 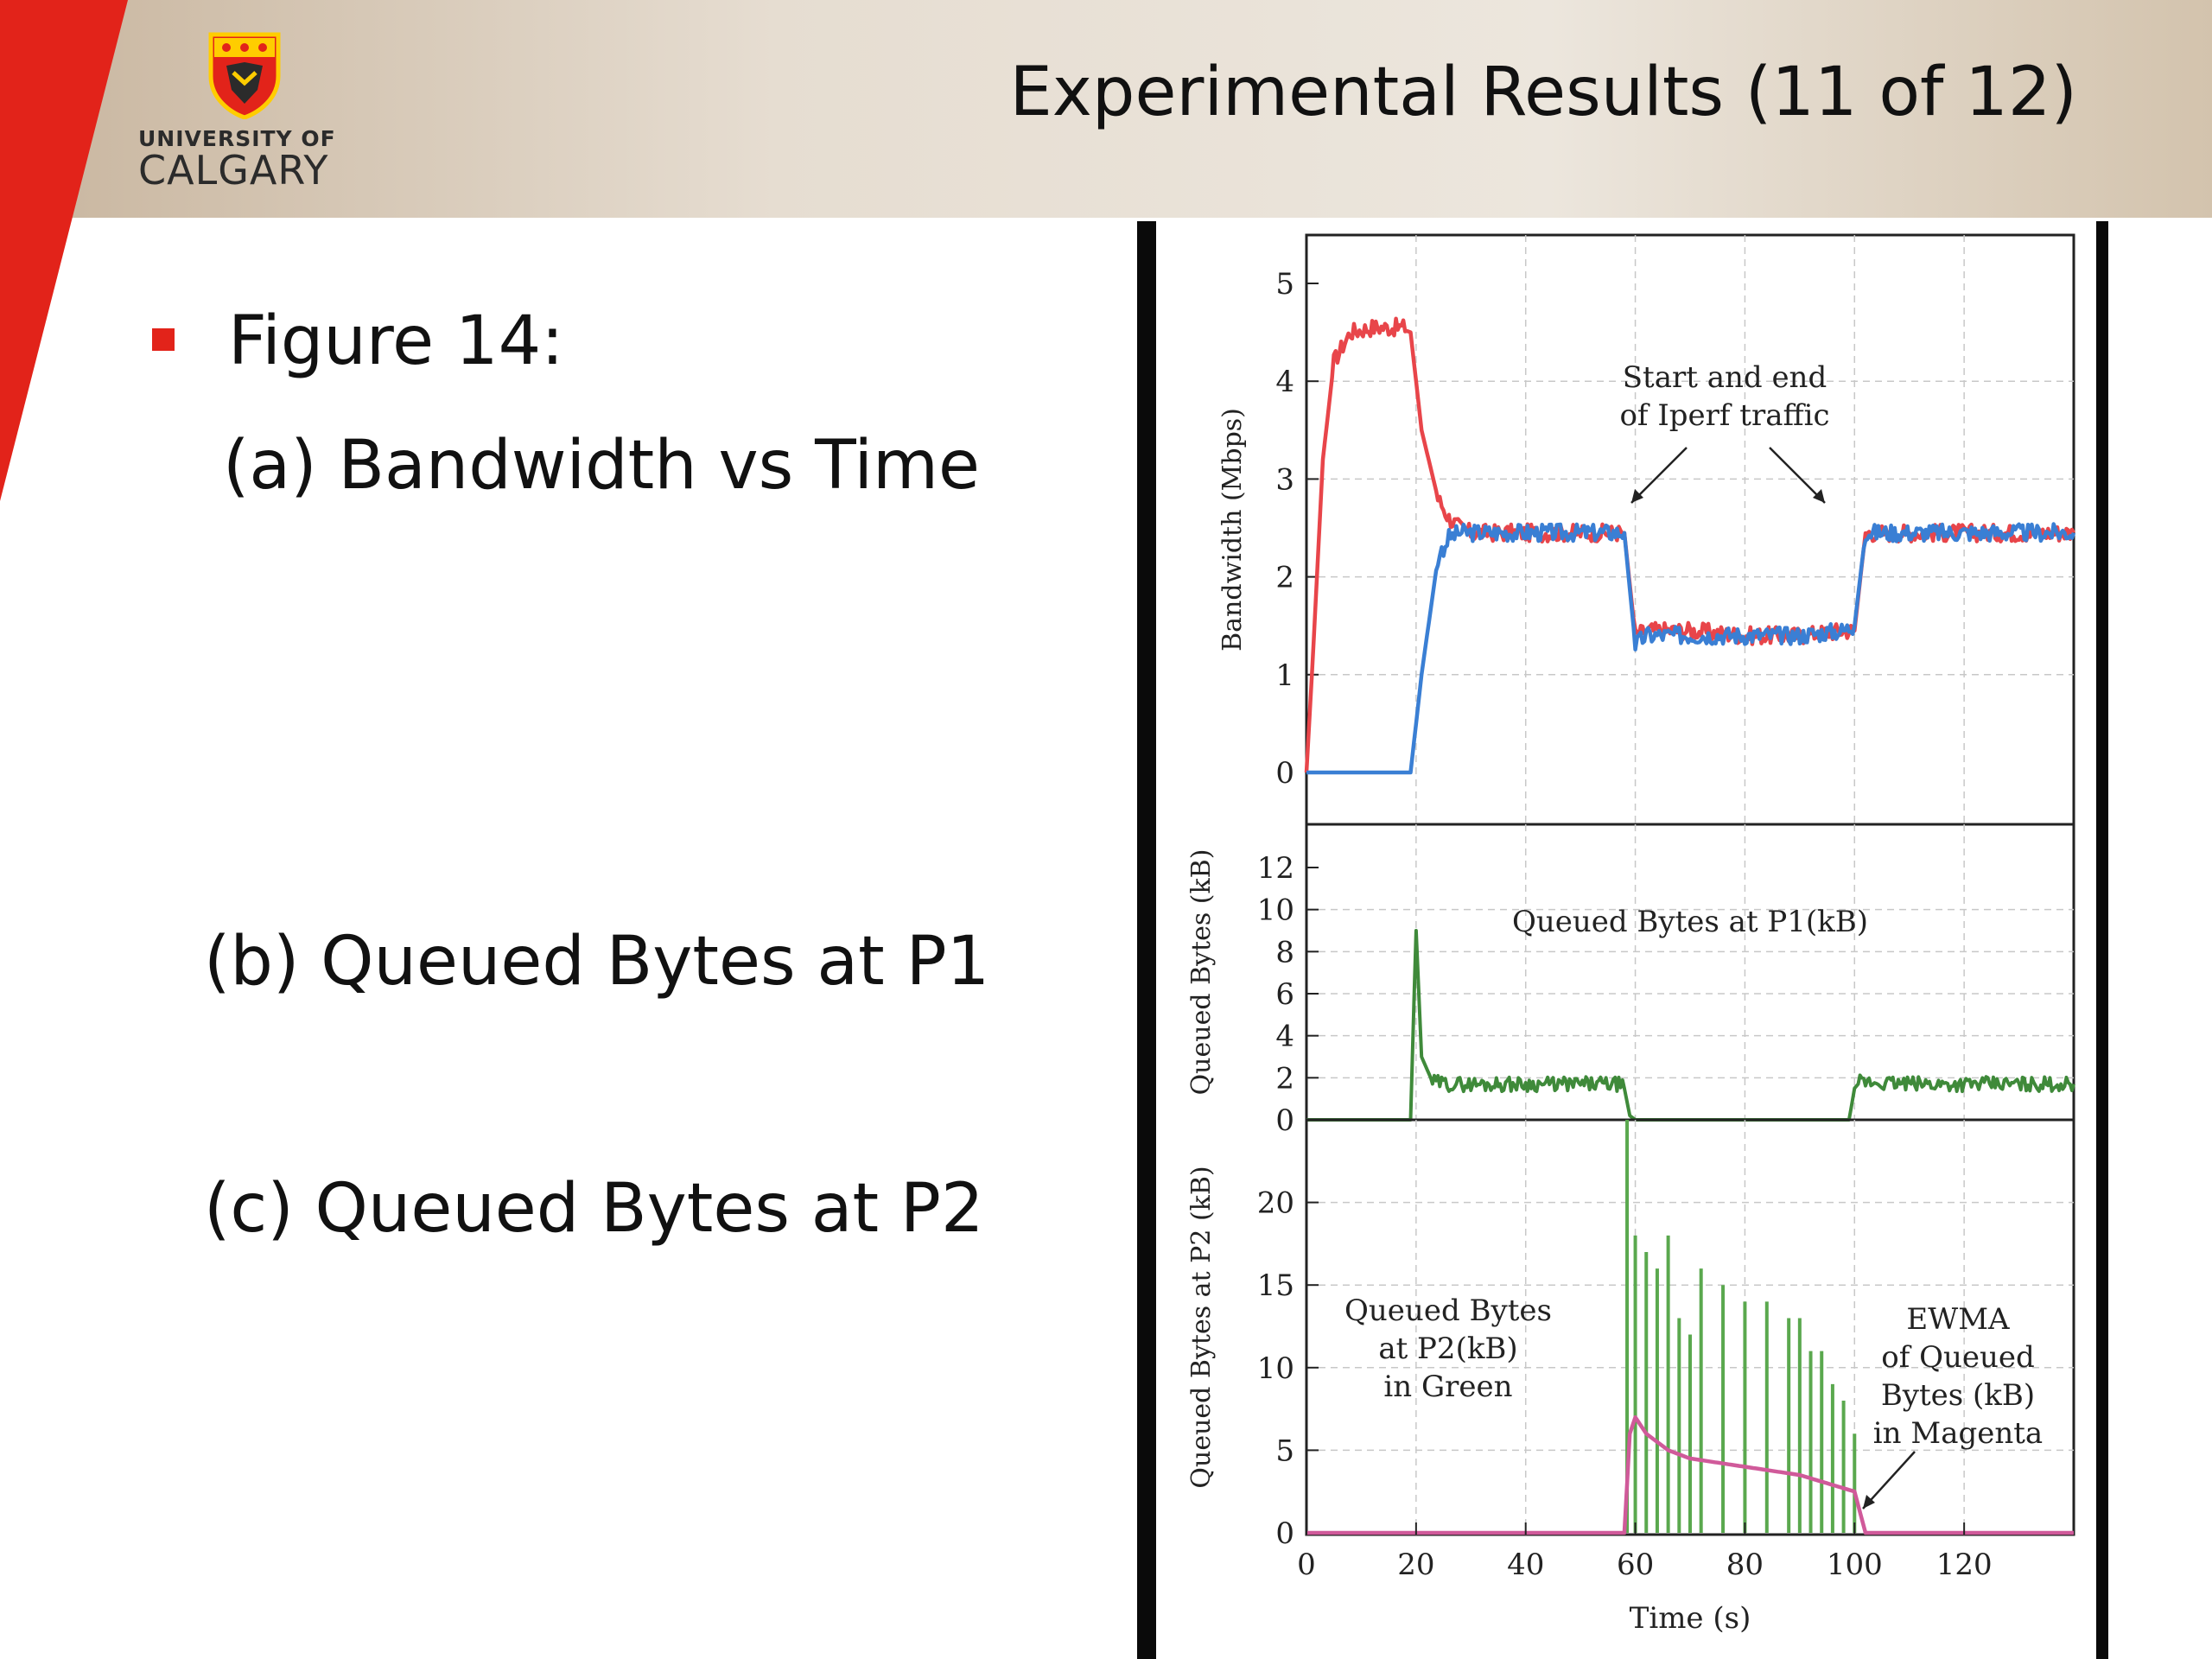 What do you see at coordinates (1284, 675) in the screenshot?
I see `y-tick-label: 1` at bounding box center [1284, 675].